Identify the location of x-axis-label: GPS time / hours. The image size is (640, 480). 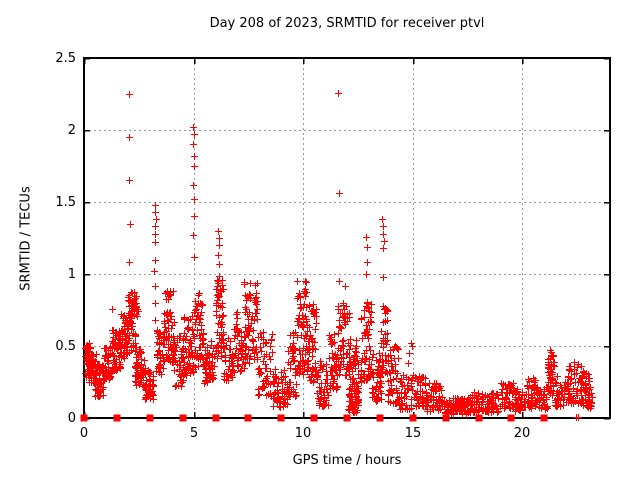
(347, 460).